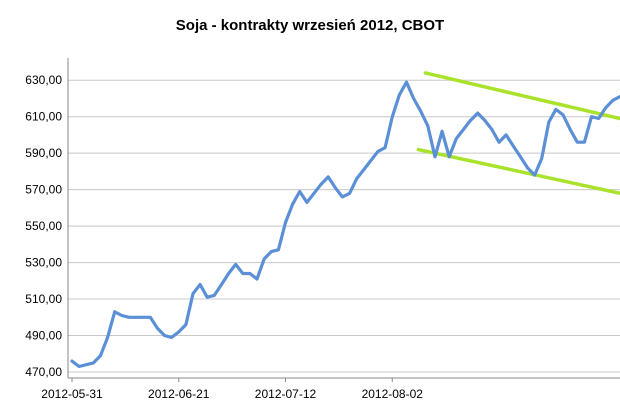 The height and width of the screenshot is (413, 620). I want to click on trend-lines, so click(518, 133).